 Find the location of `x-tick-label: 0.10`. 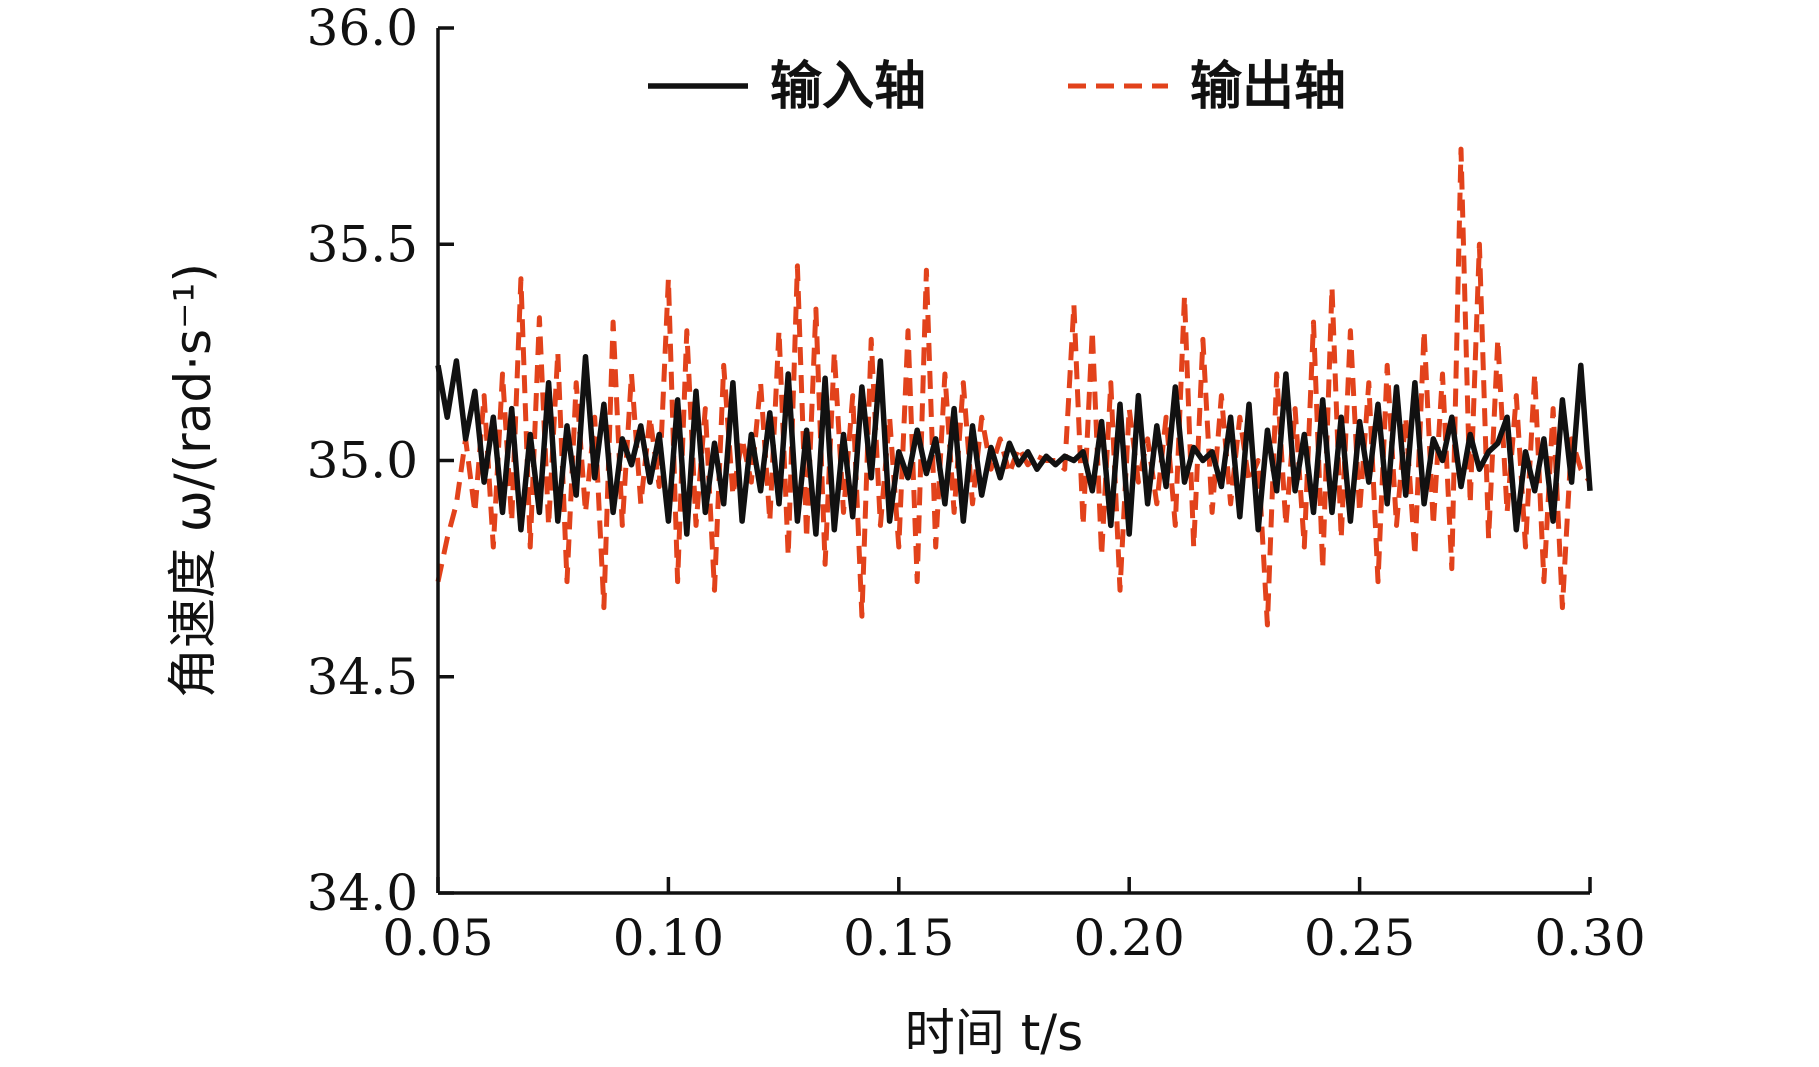

x-tick-label: 0.10 is located at coordinates (668, 938).